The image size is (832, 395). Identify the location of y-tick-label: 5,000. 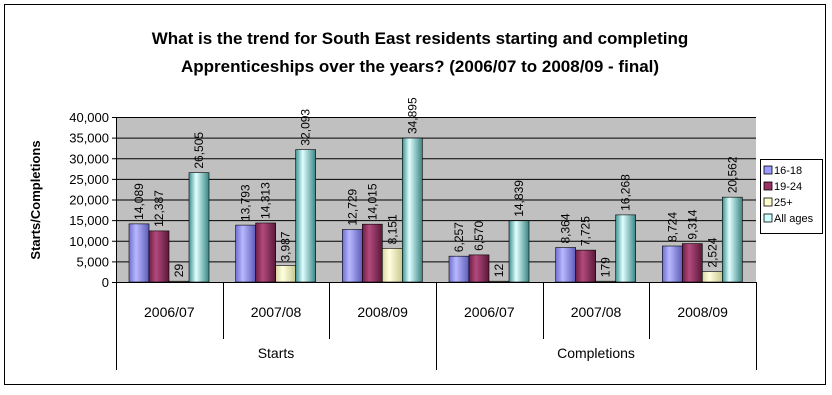
(92, 261).